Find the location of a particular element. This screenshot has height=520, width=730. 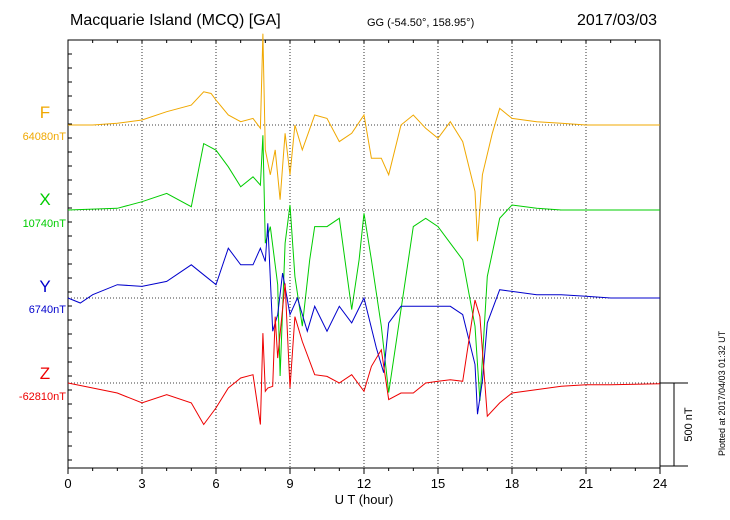

x-tick-label: 21 is located at coordinates (586, 483).